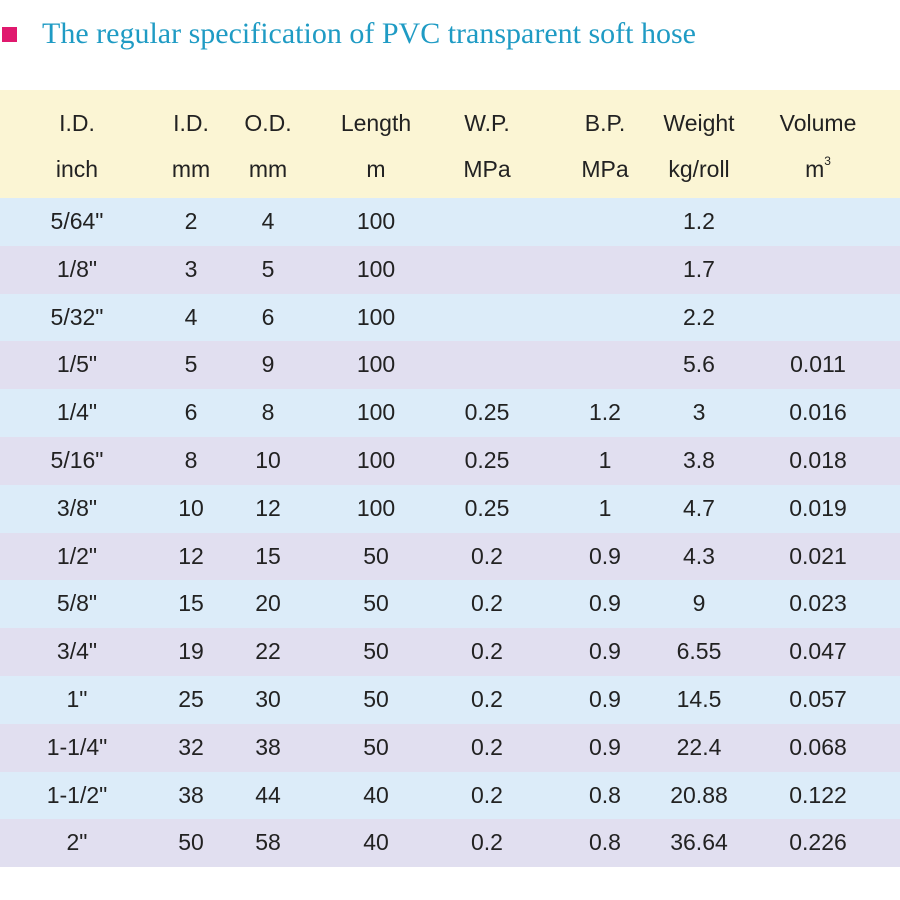 Image resolution: width=900 pixels, height=900 pixels. I want to click on title-bullet, so click(9, 34).